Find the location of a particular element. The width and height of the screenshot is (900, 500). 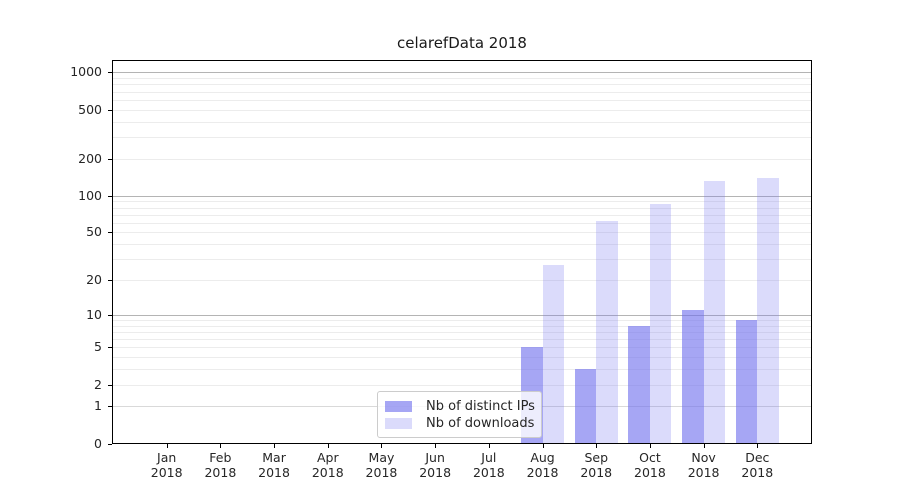

x-tick-label: Nov 2018 is located at coordinates (704, 465).